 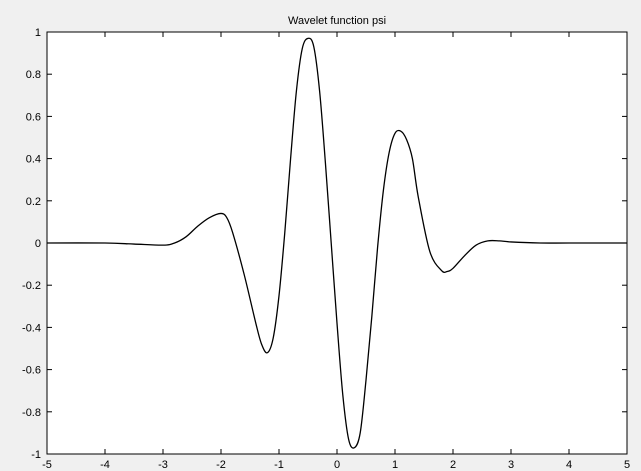 I want to click on y-tick-label: 0.4, so click(x=33, y=160).